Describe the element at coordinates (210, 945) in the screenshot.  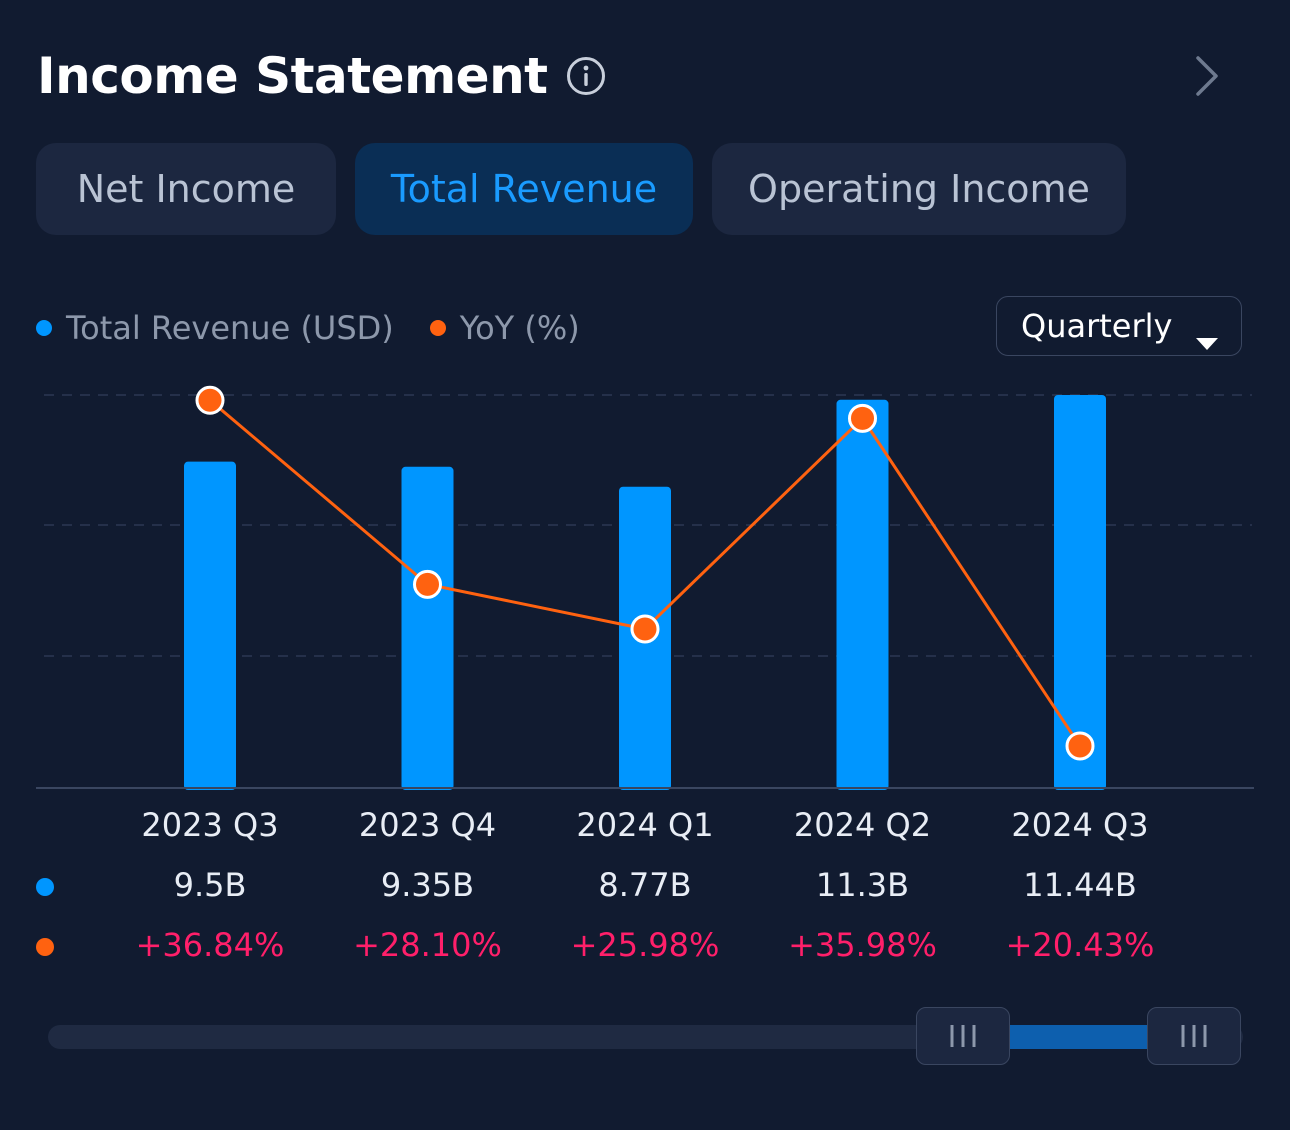
I see `yoy-value-label: +36.84%` at that location.